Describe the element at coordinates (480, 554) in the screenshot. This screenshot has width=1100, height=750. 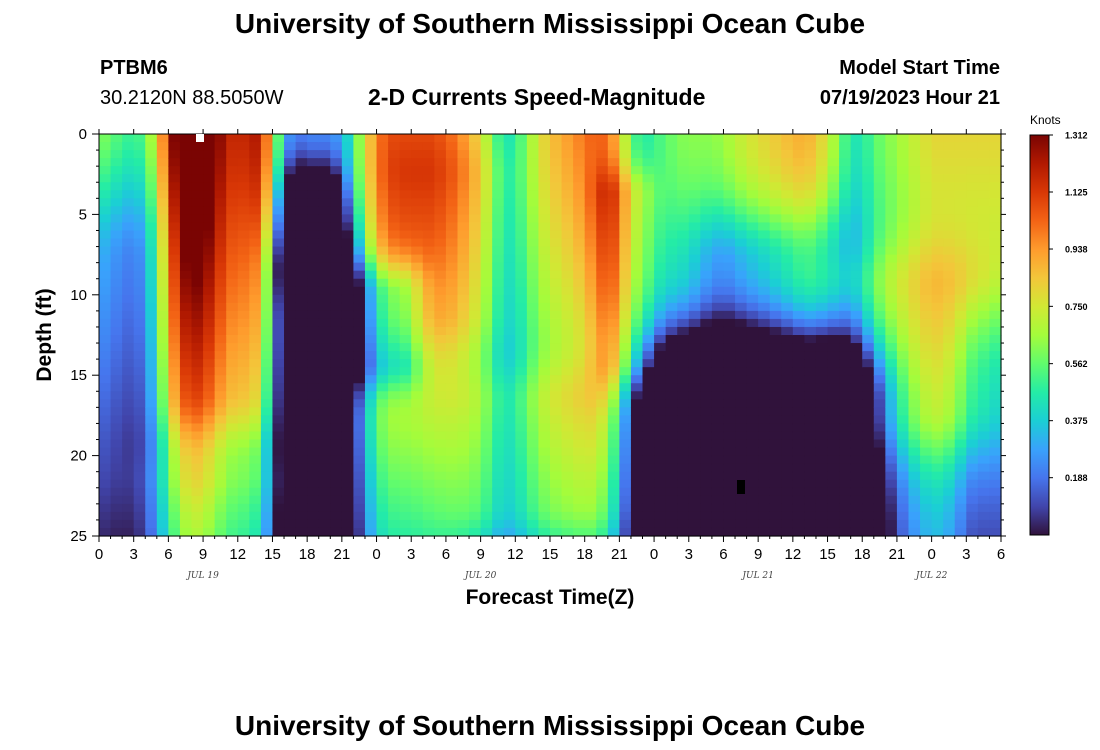
I see `x-tick-label: 9` at that location.